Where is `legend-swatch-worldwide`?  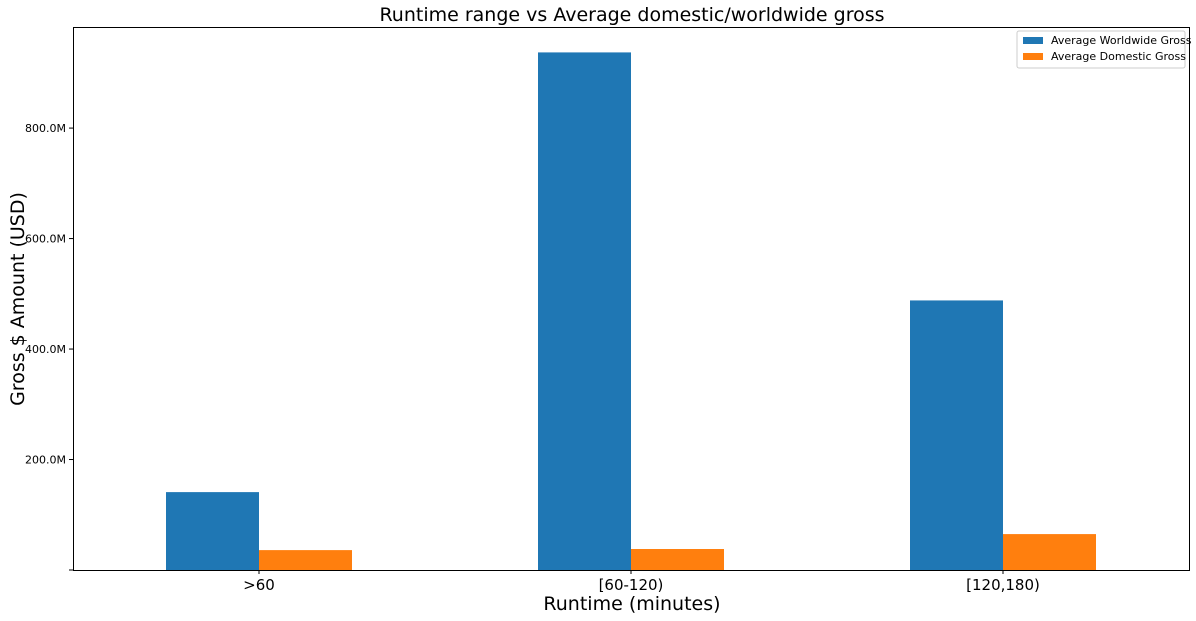 legend-swatch-worldwide is located at coordinates (1033, 40).